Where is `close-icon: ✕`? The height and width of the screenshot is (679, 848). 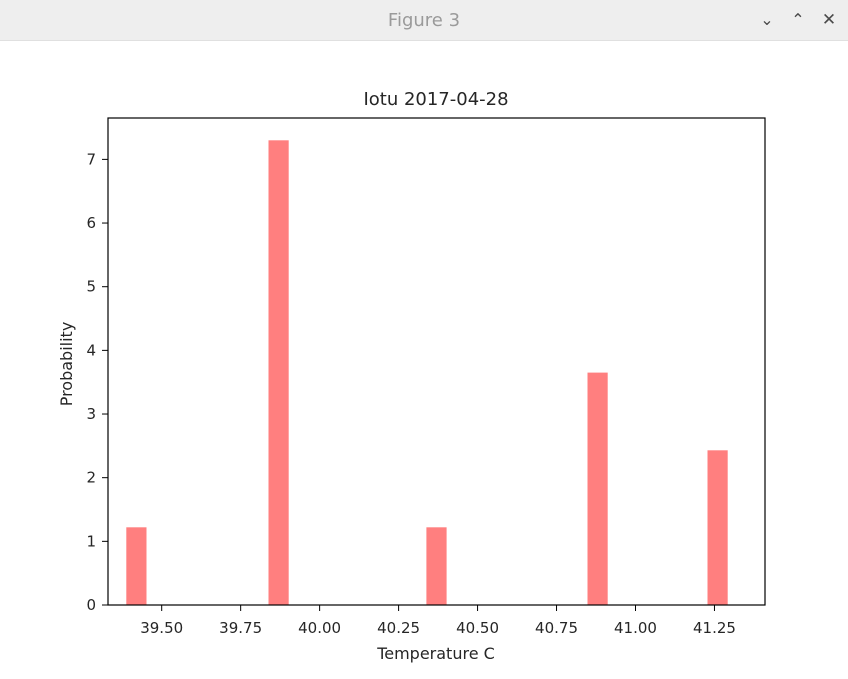
close-icon: ✕ is located at coordinates (829, 20).